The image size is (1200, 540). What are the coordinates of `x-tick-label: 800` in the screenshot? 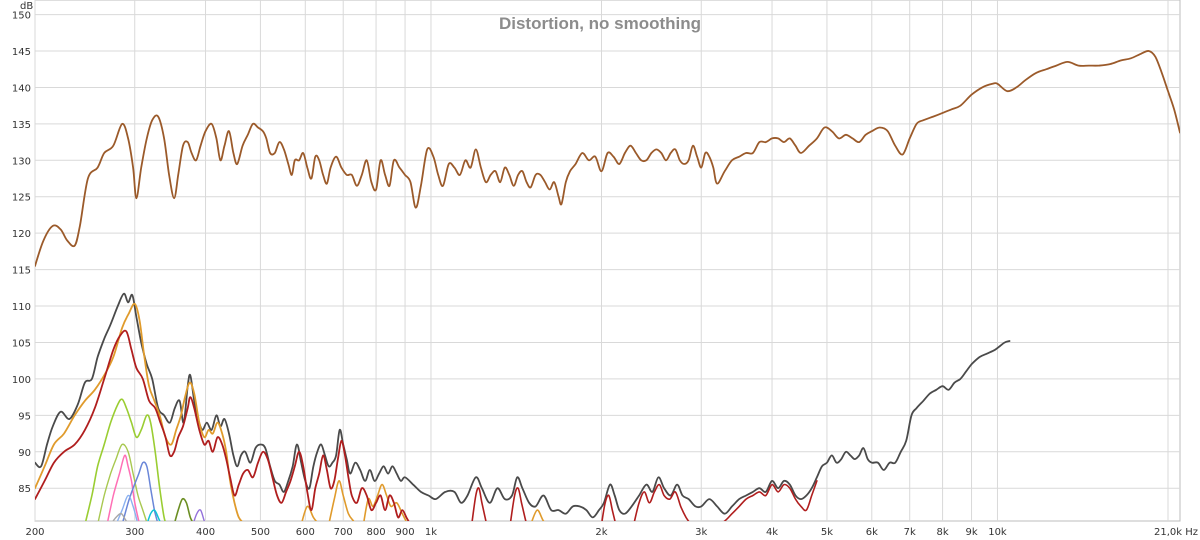 It's located at (376, 532).